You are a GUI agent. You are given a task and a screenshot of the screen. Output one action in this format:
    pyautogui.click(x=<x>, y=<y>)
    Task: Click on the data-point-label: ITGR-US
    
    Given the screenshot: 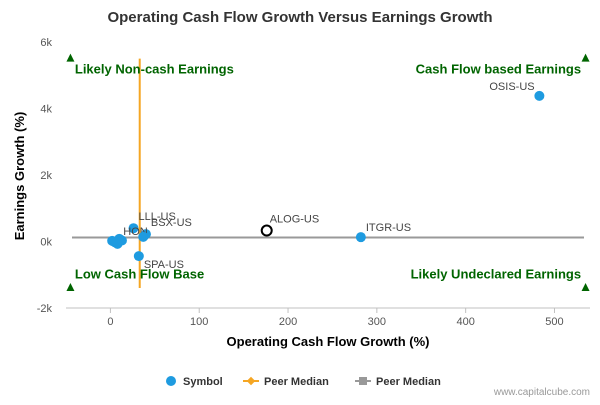 What is the action you would take?
    pyautogui.click(x=388, y=228)
    